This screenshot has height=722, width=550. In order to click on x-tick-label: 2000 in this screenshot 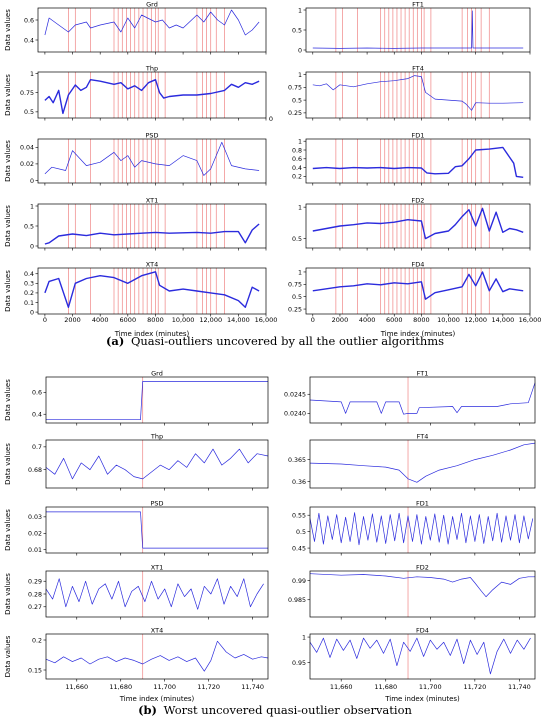, I will do `click(340, 320)`.